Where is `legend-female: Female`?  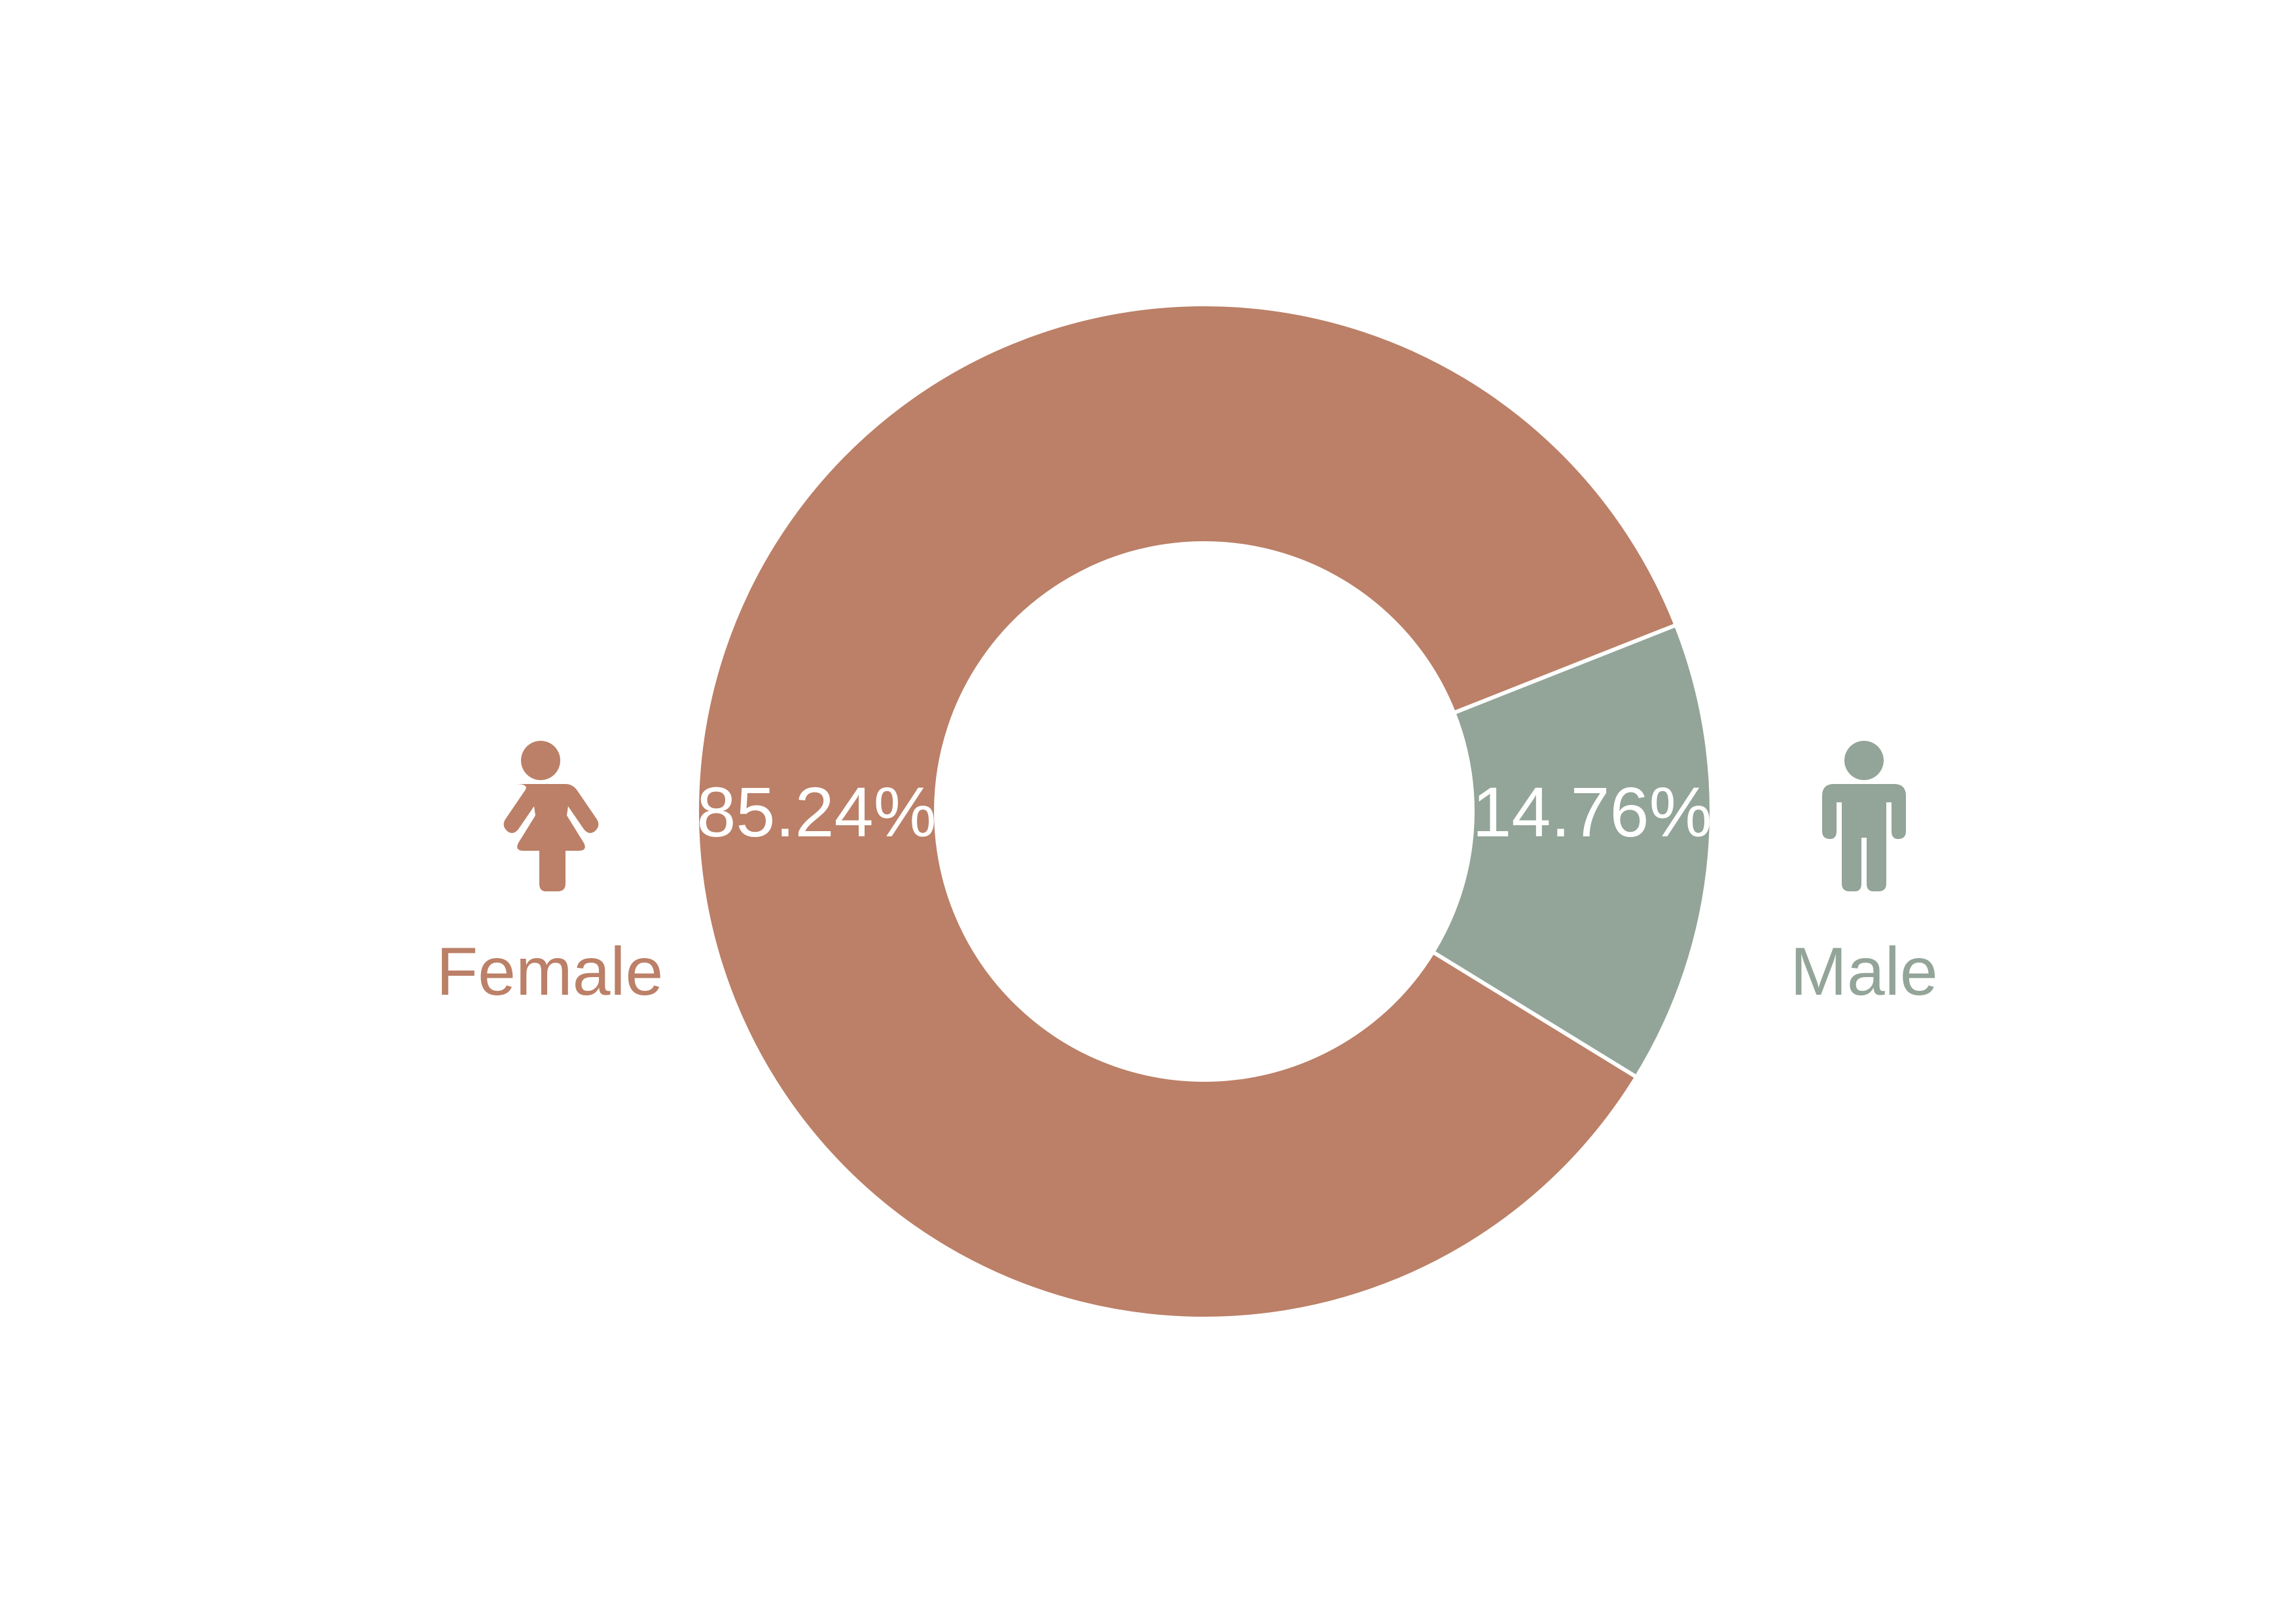
legend-female: Female is located at coordinates (550, 876).